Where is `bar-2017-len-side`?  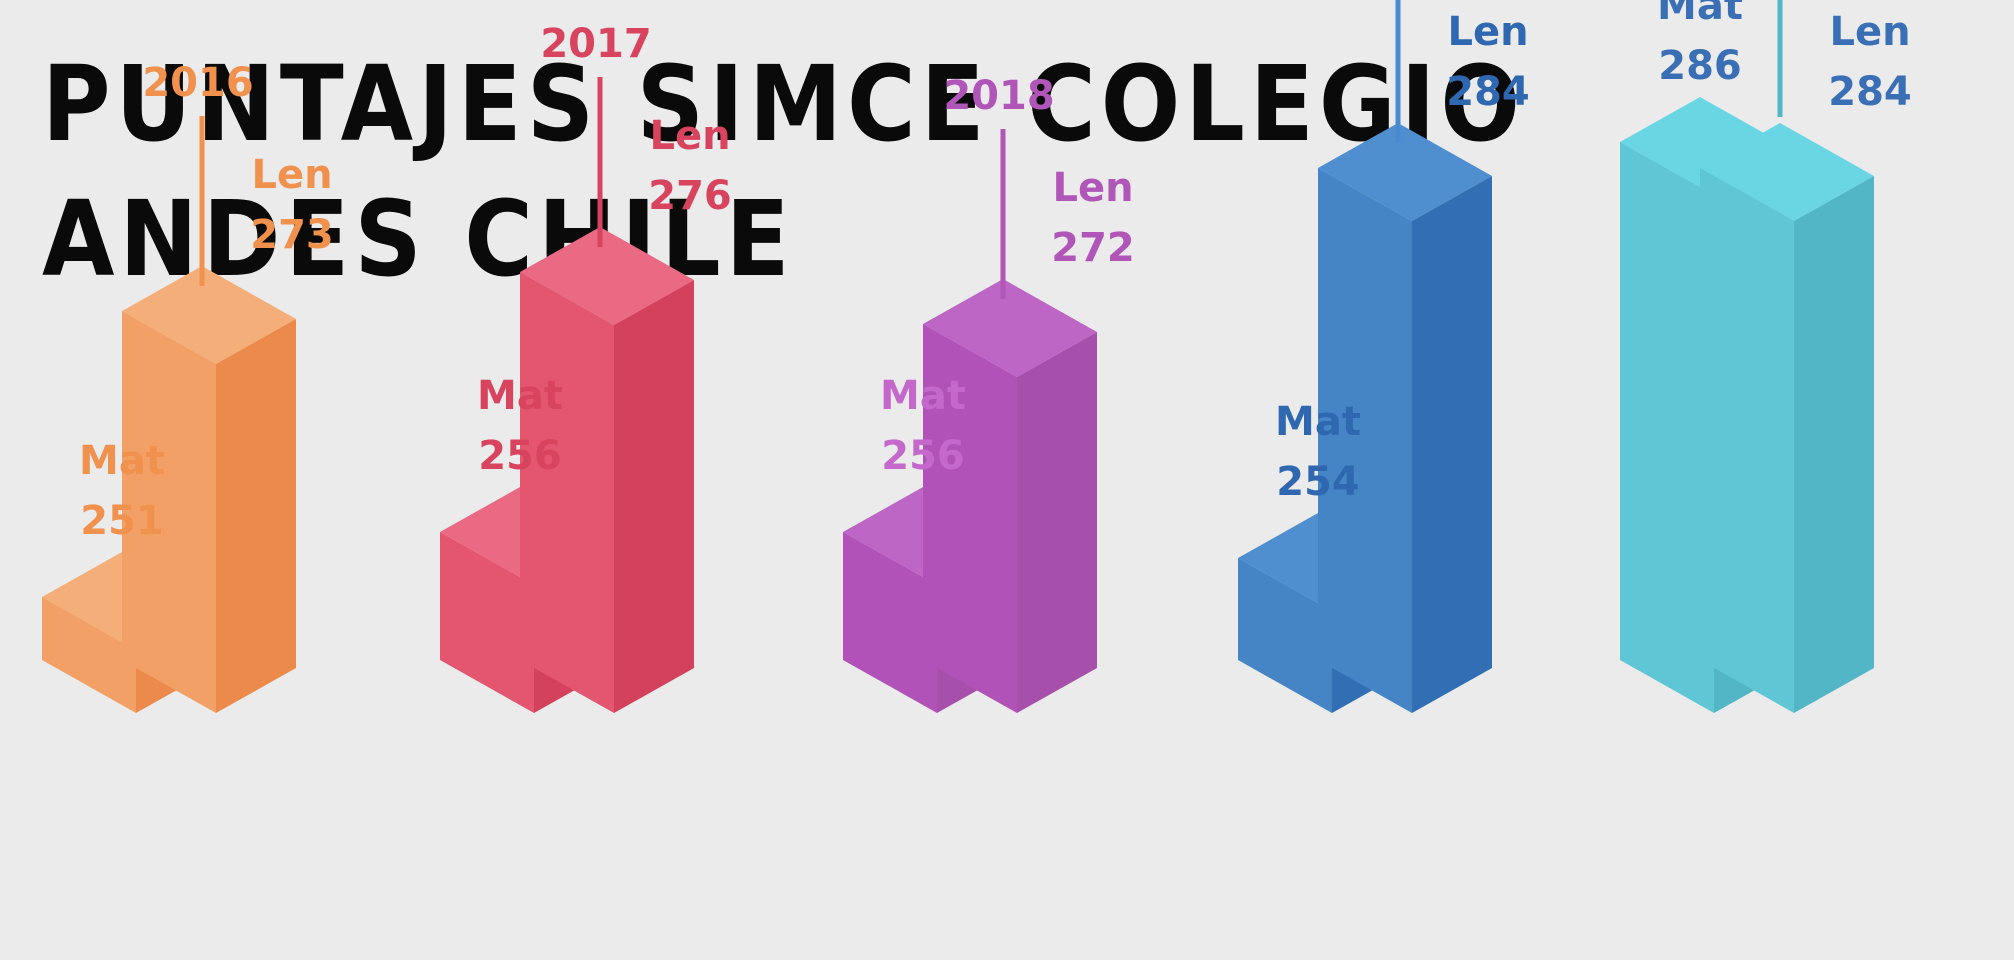 bar-2017-len-side is located at coordinates (654, 496).